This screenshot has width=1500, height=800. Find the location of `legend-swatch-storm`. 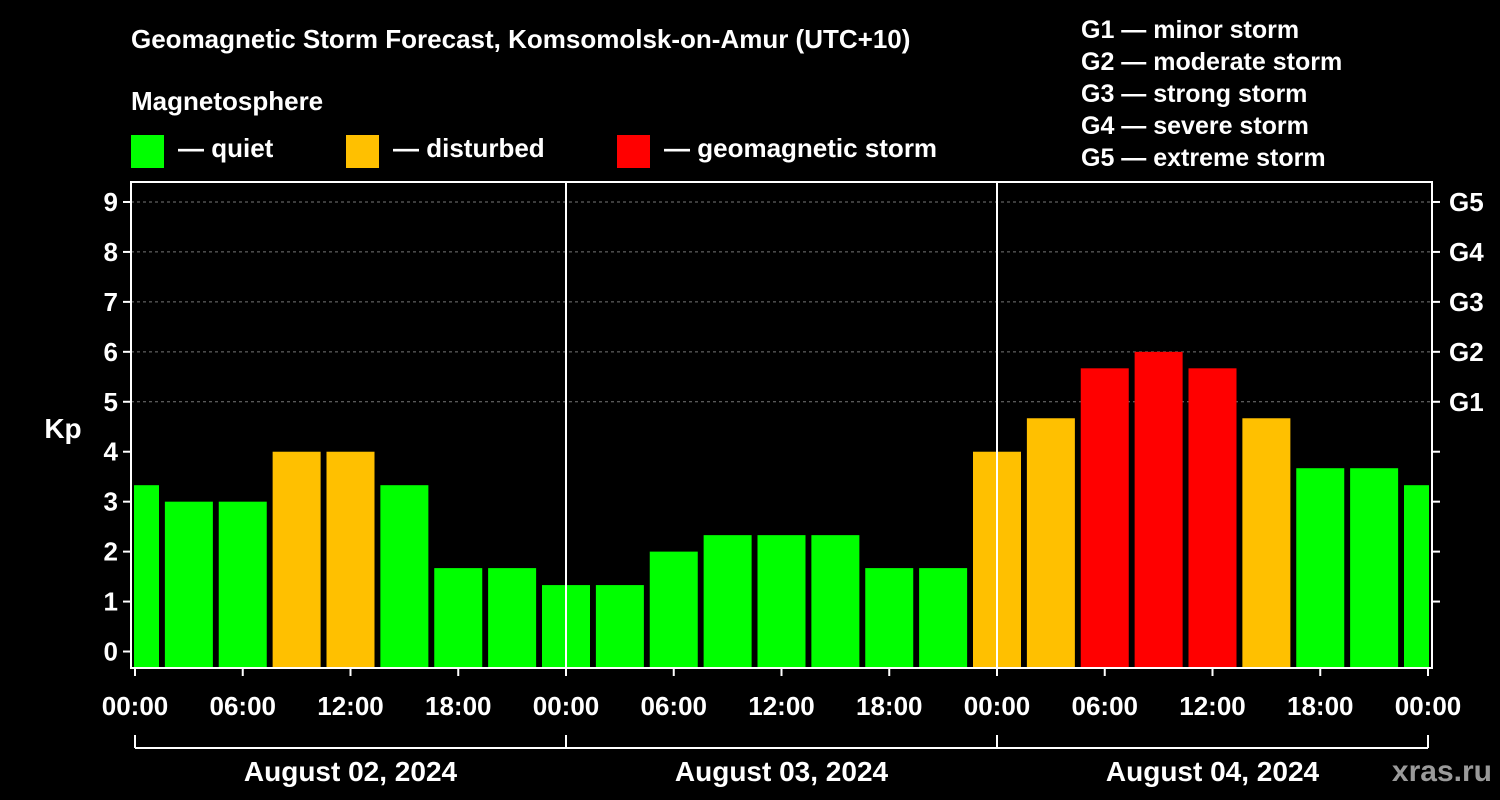

legend-swatch-storm is located at coordinates (633, 151).